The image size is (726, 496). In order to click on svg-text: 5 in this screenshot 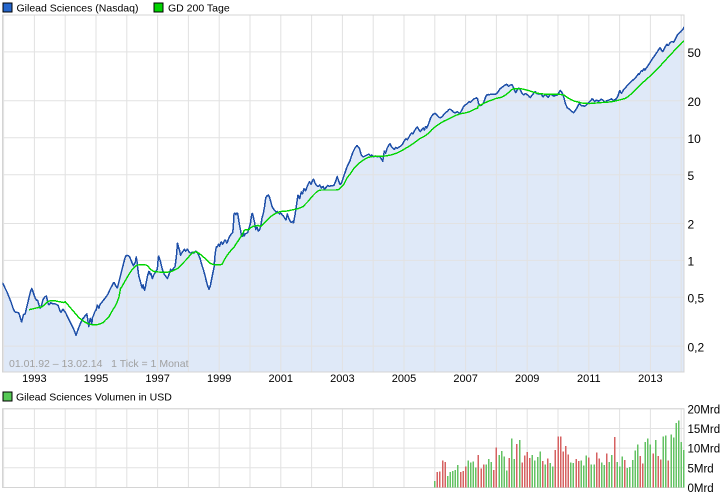, I will do `click(691, 176)`.